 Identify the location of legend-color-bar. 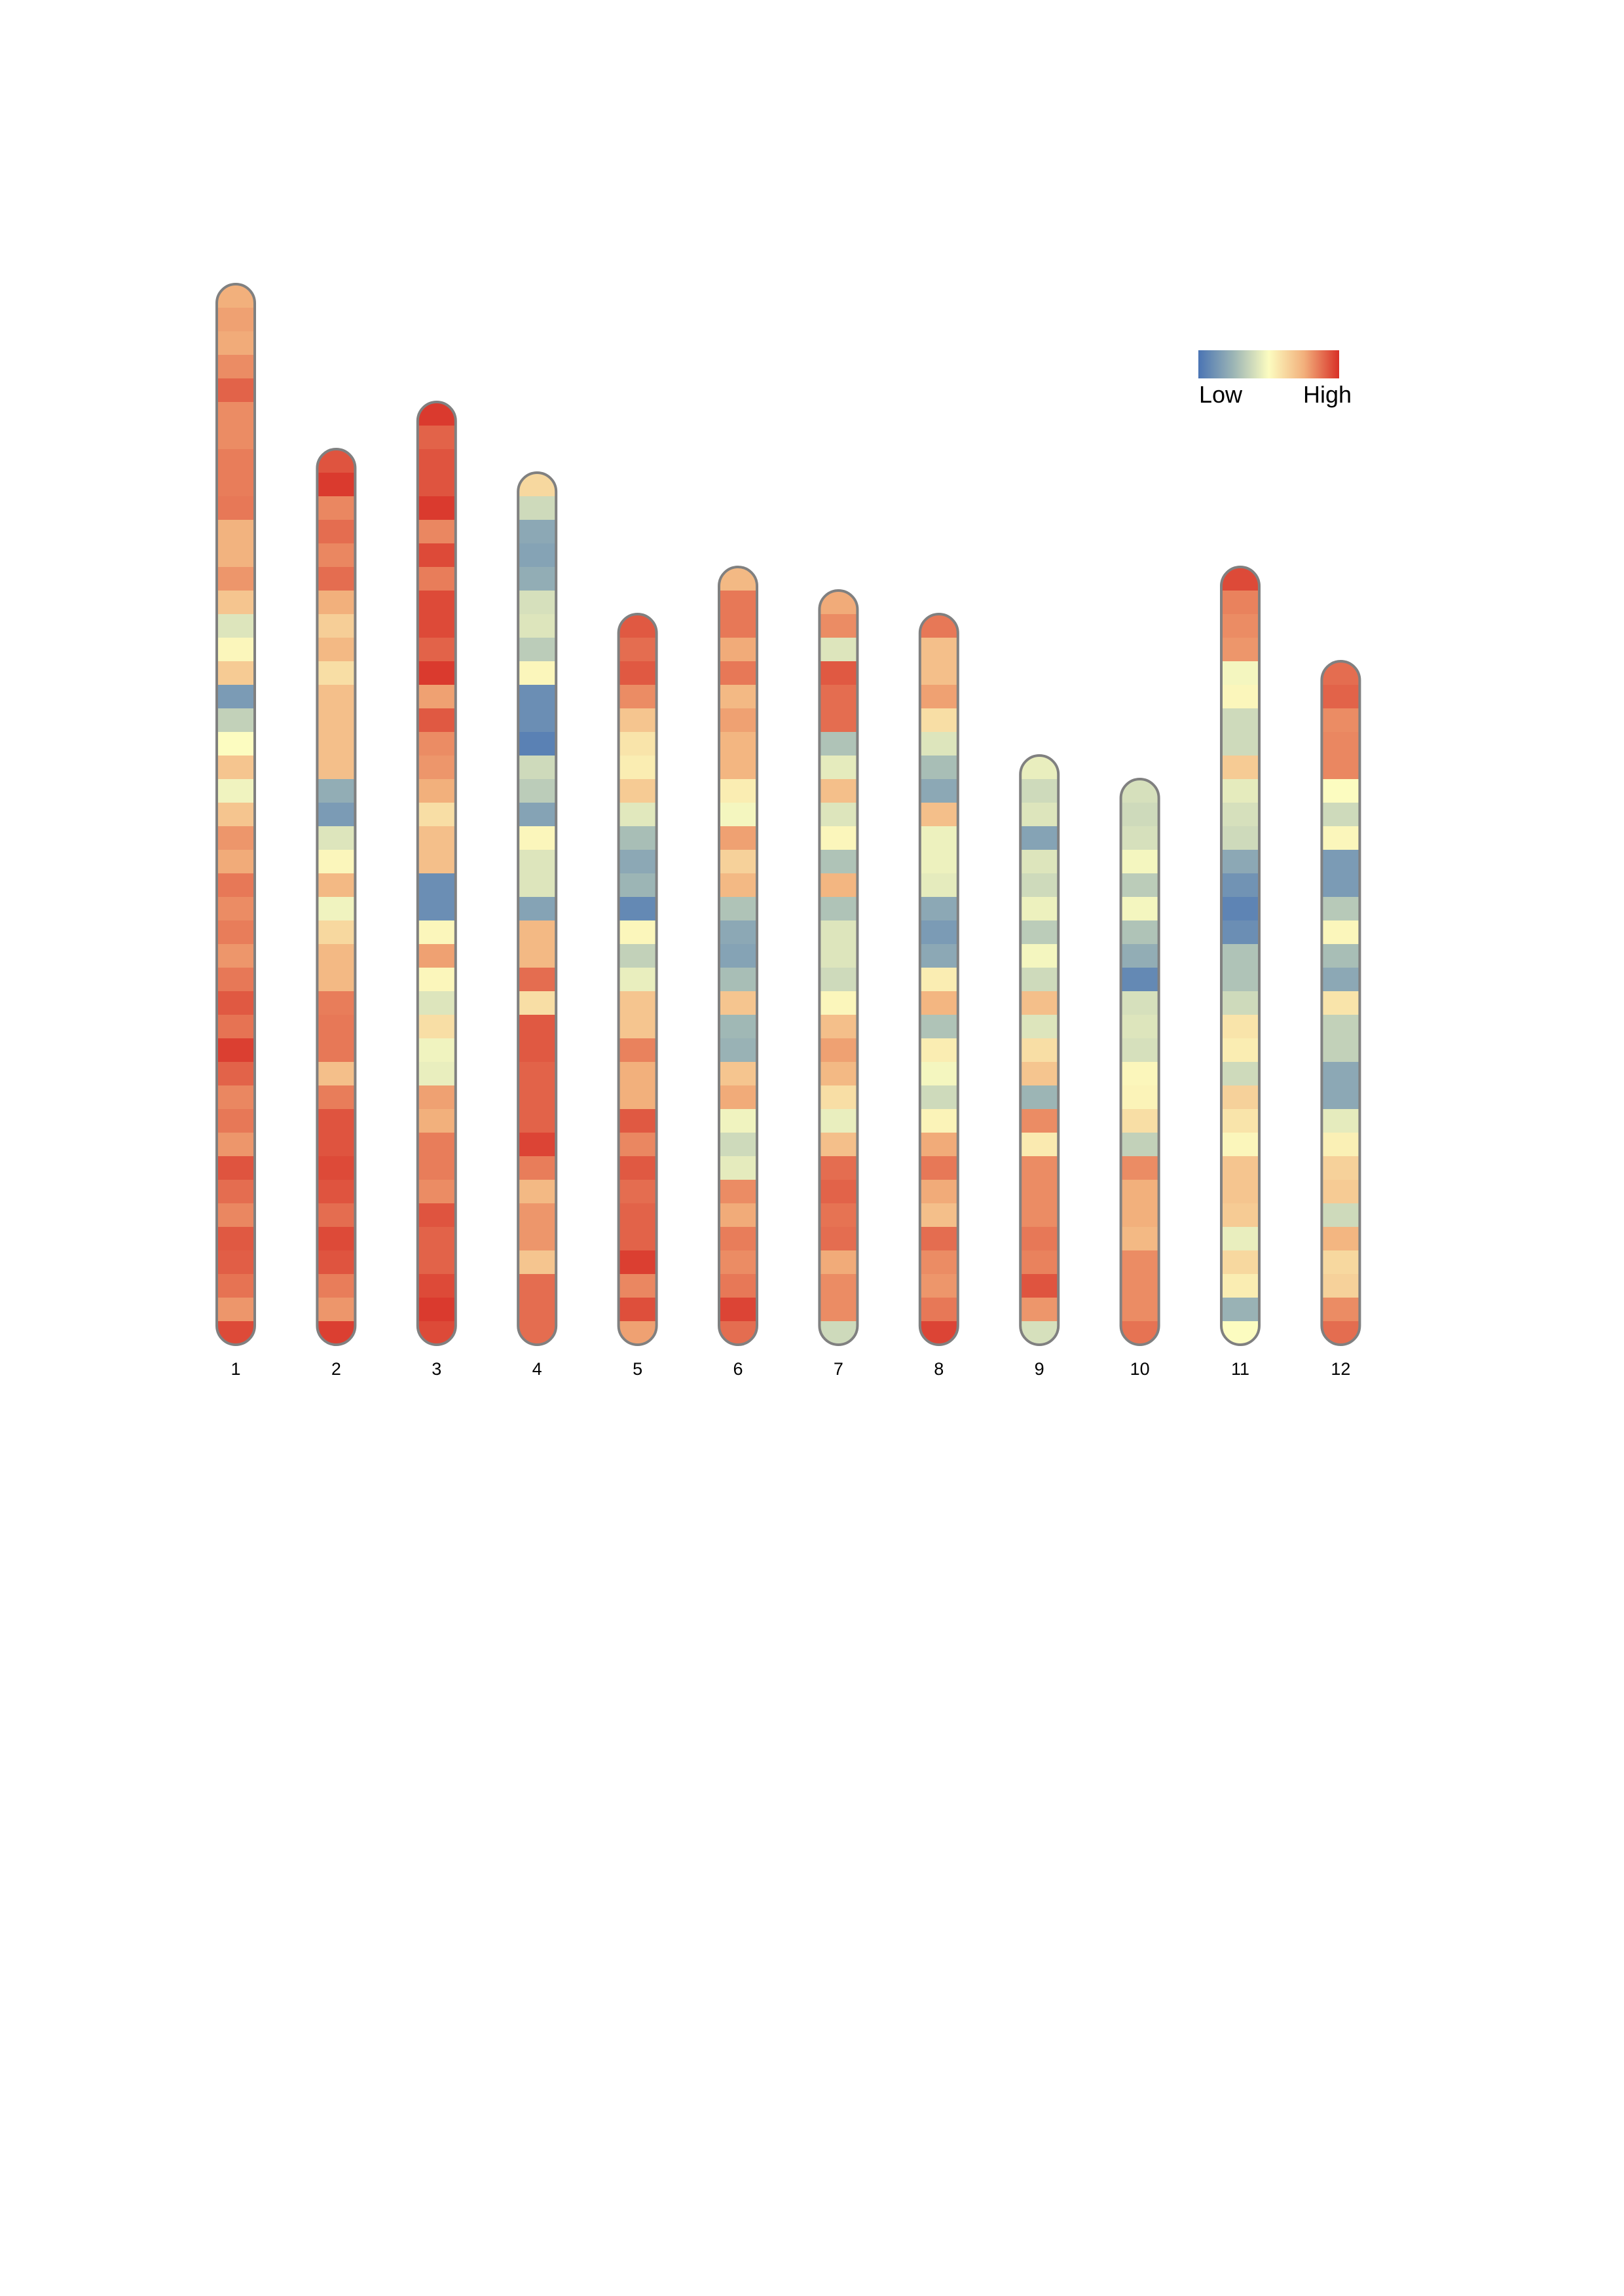
(1268, 364).